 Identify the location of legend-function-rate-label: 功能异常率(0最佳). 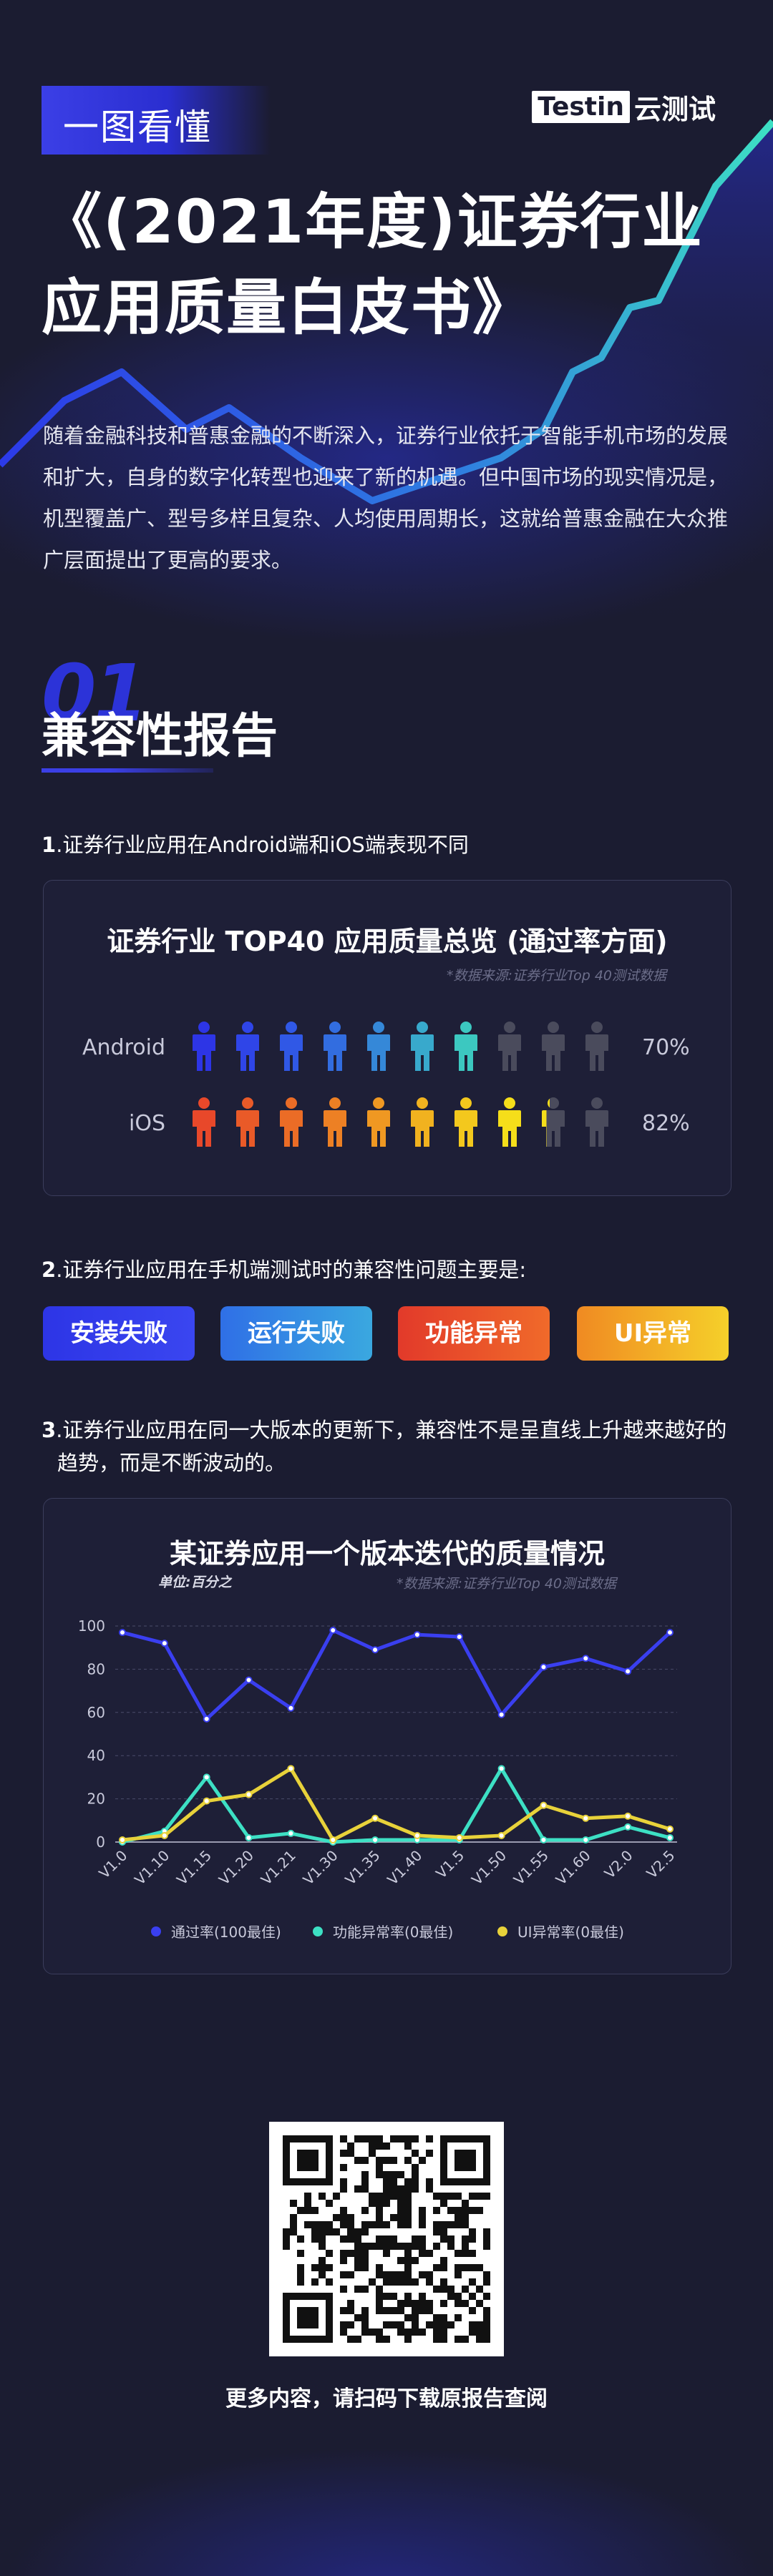
(393, 1933).